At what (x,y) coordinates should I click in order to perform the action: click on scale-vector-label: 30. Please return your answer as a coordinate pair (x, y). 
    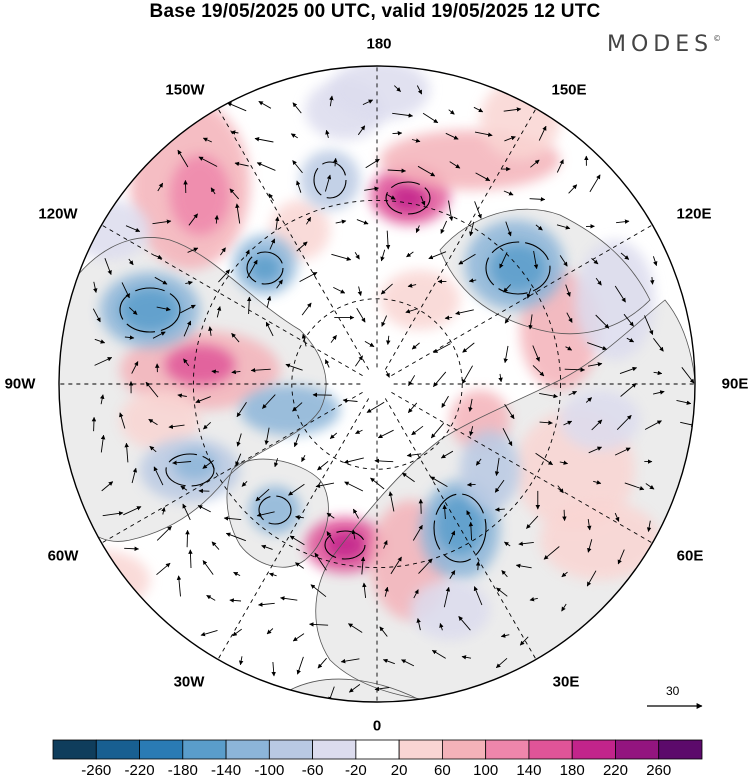
    Looking at the image, I should click on (673, 691).